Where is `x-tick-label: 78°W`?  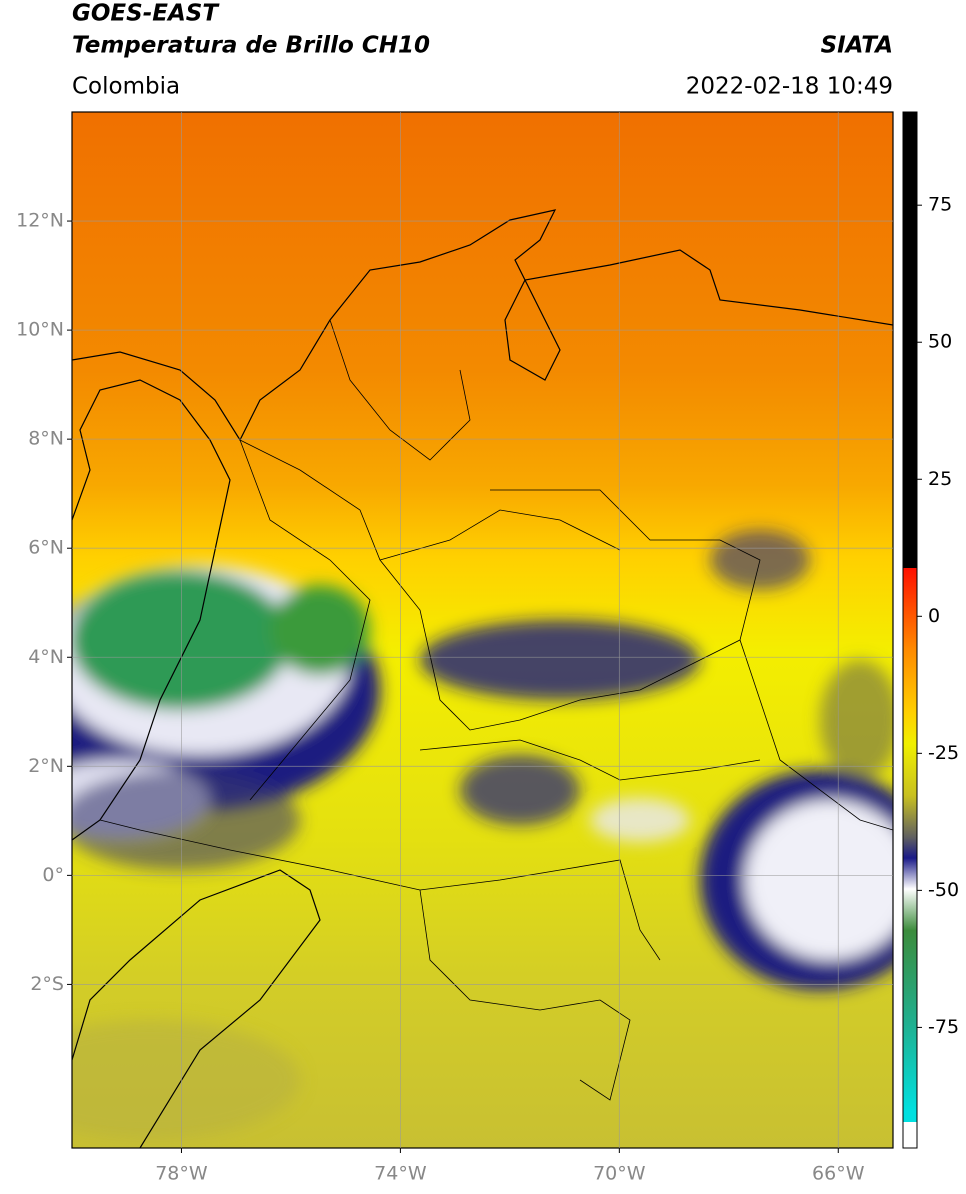 x-tick-label: 78°W is located at coordinates (181, 1174).